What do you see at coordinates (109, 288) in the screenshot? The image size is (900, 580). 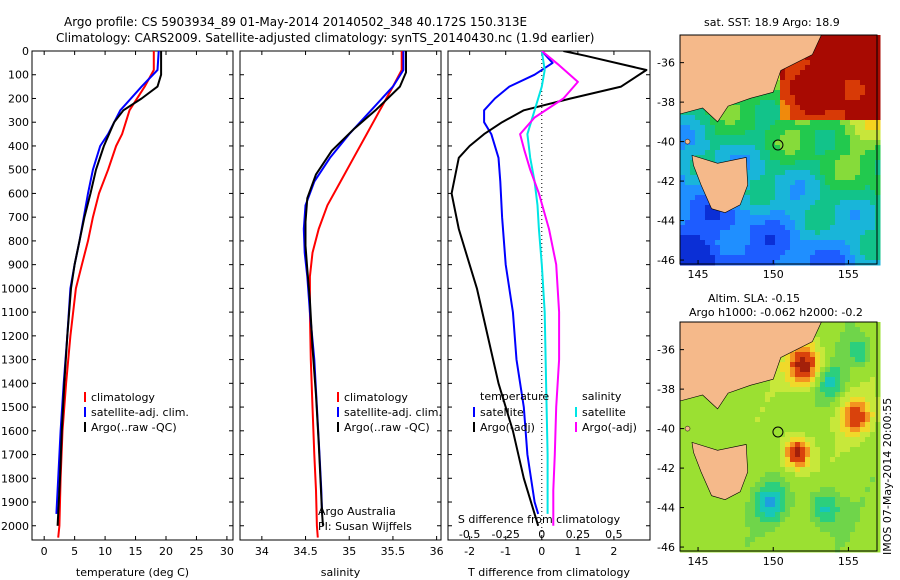 I see `temperature-series-argo-raw-qc-` at bounding box center [109, 288].